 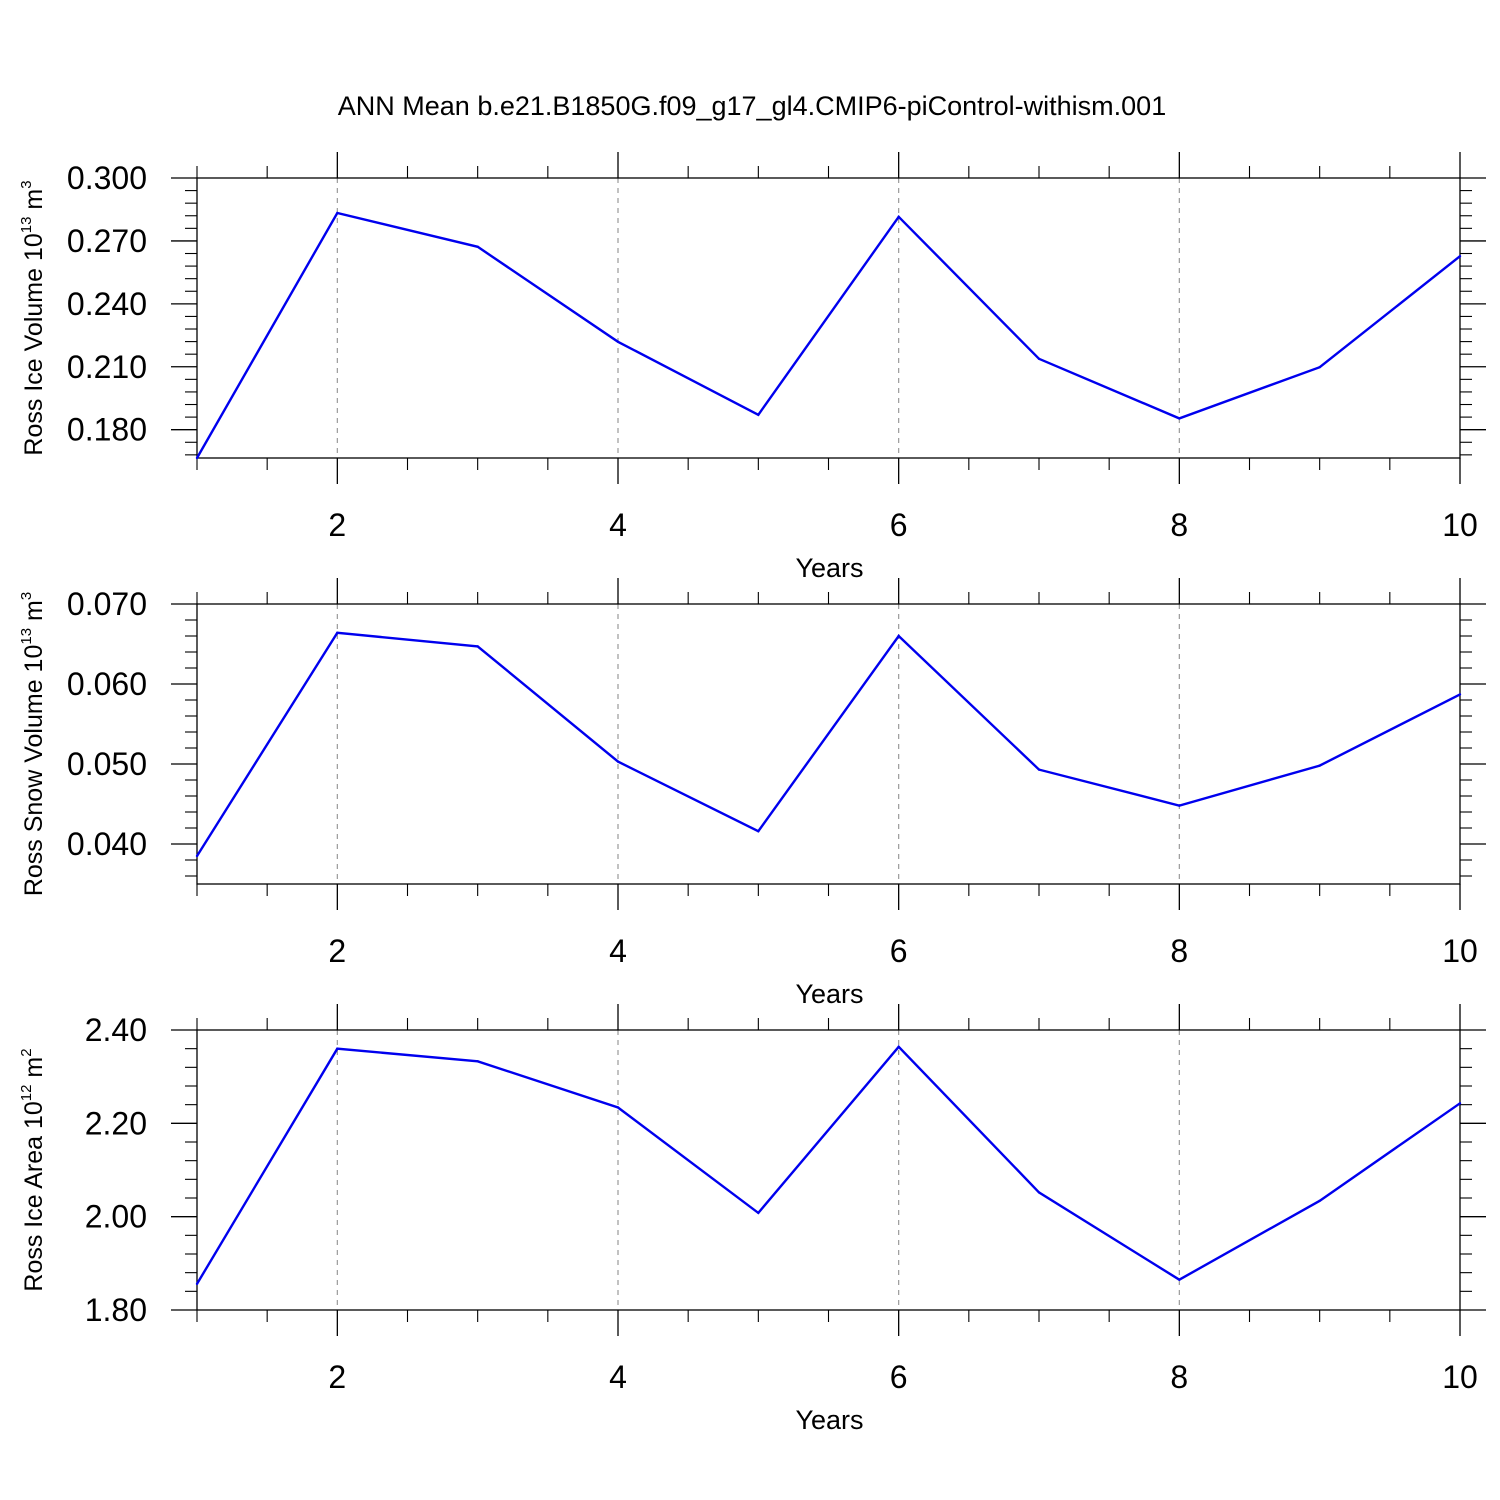 I want to click on y-tick-label-0.210: 0.210, so click(x=107, y=367).